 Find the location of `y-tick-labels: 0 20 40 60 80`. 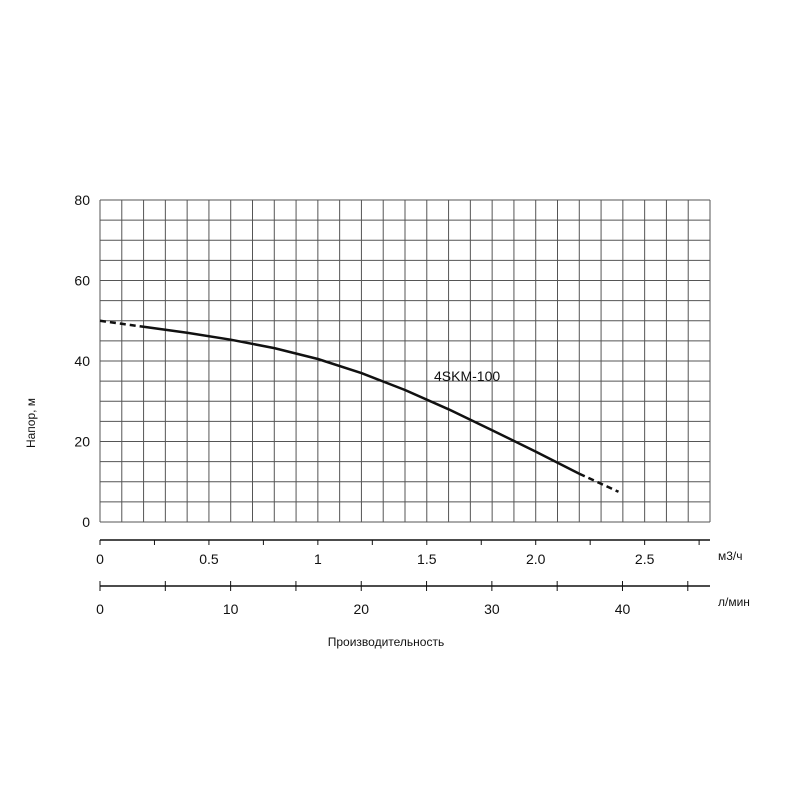

y-tick-labels: 0 20 40 60 80 is located at coordinates (82, 361).